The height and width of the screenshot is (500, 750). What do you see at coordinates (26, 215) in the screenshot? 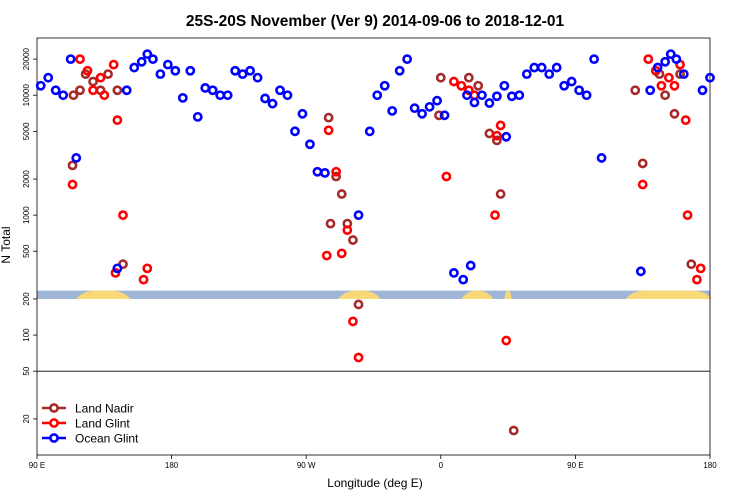
I see `y-tick-label: 1000` at bounding box center [26, 215].